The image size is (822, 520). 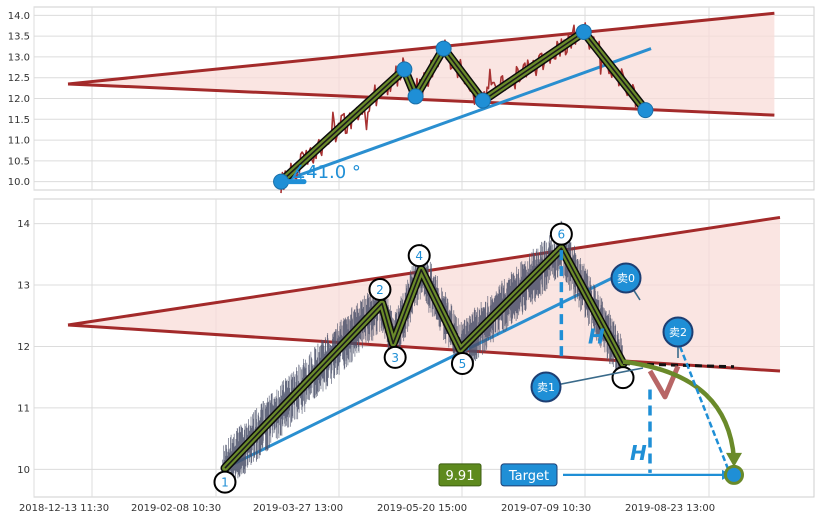 I want to click on target-label-text: Target, so click(x=528, y=476).